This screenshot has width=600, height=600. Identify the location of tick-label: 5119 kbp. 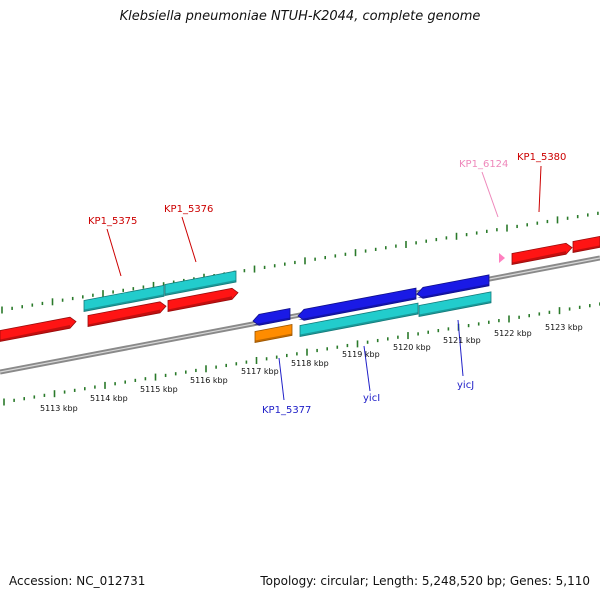
(361, 354).